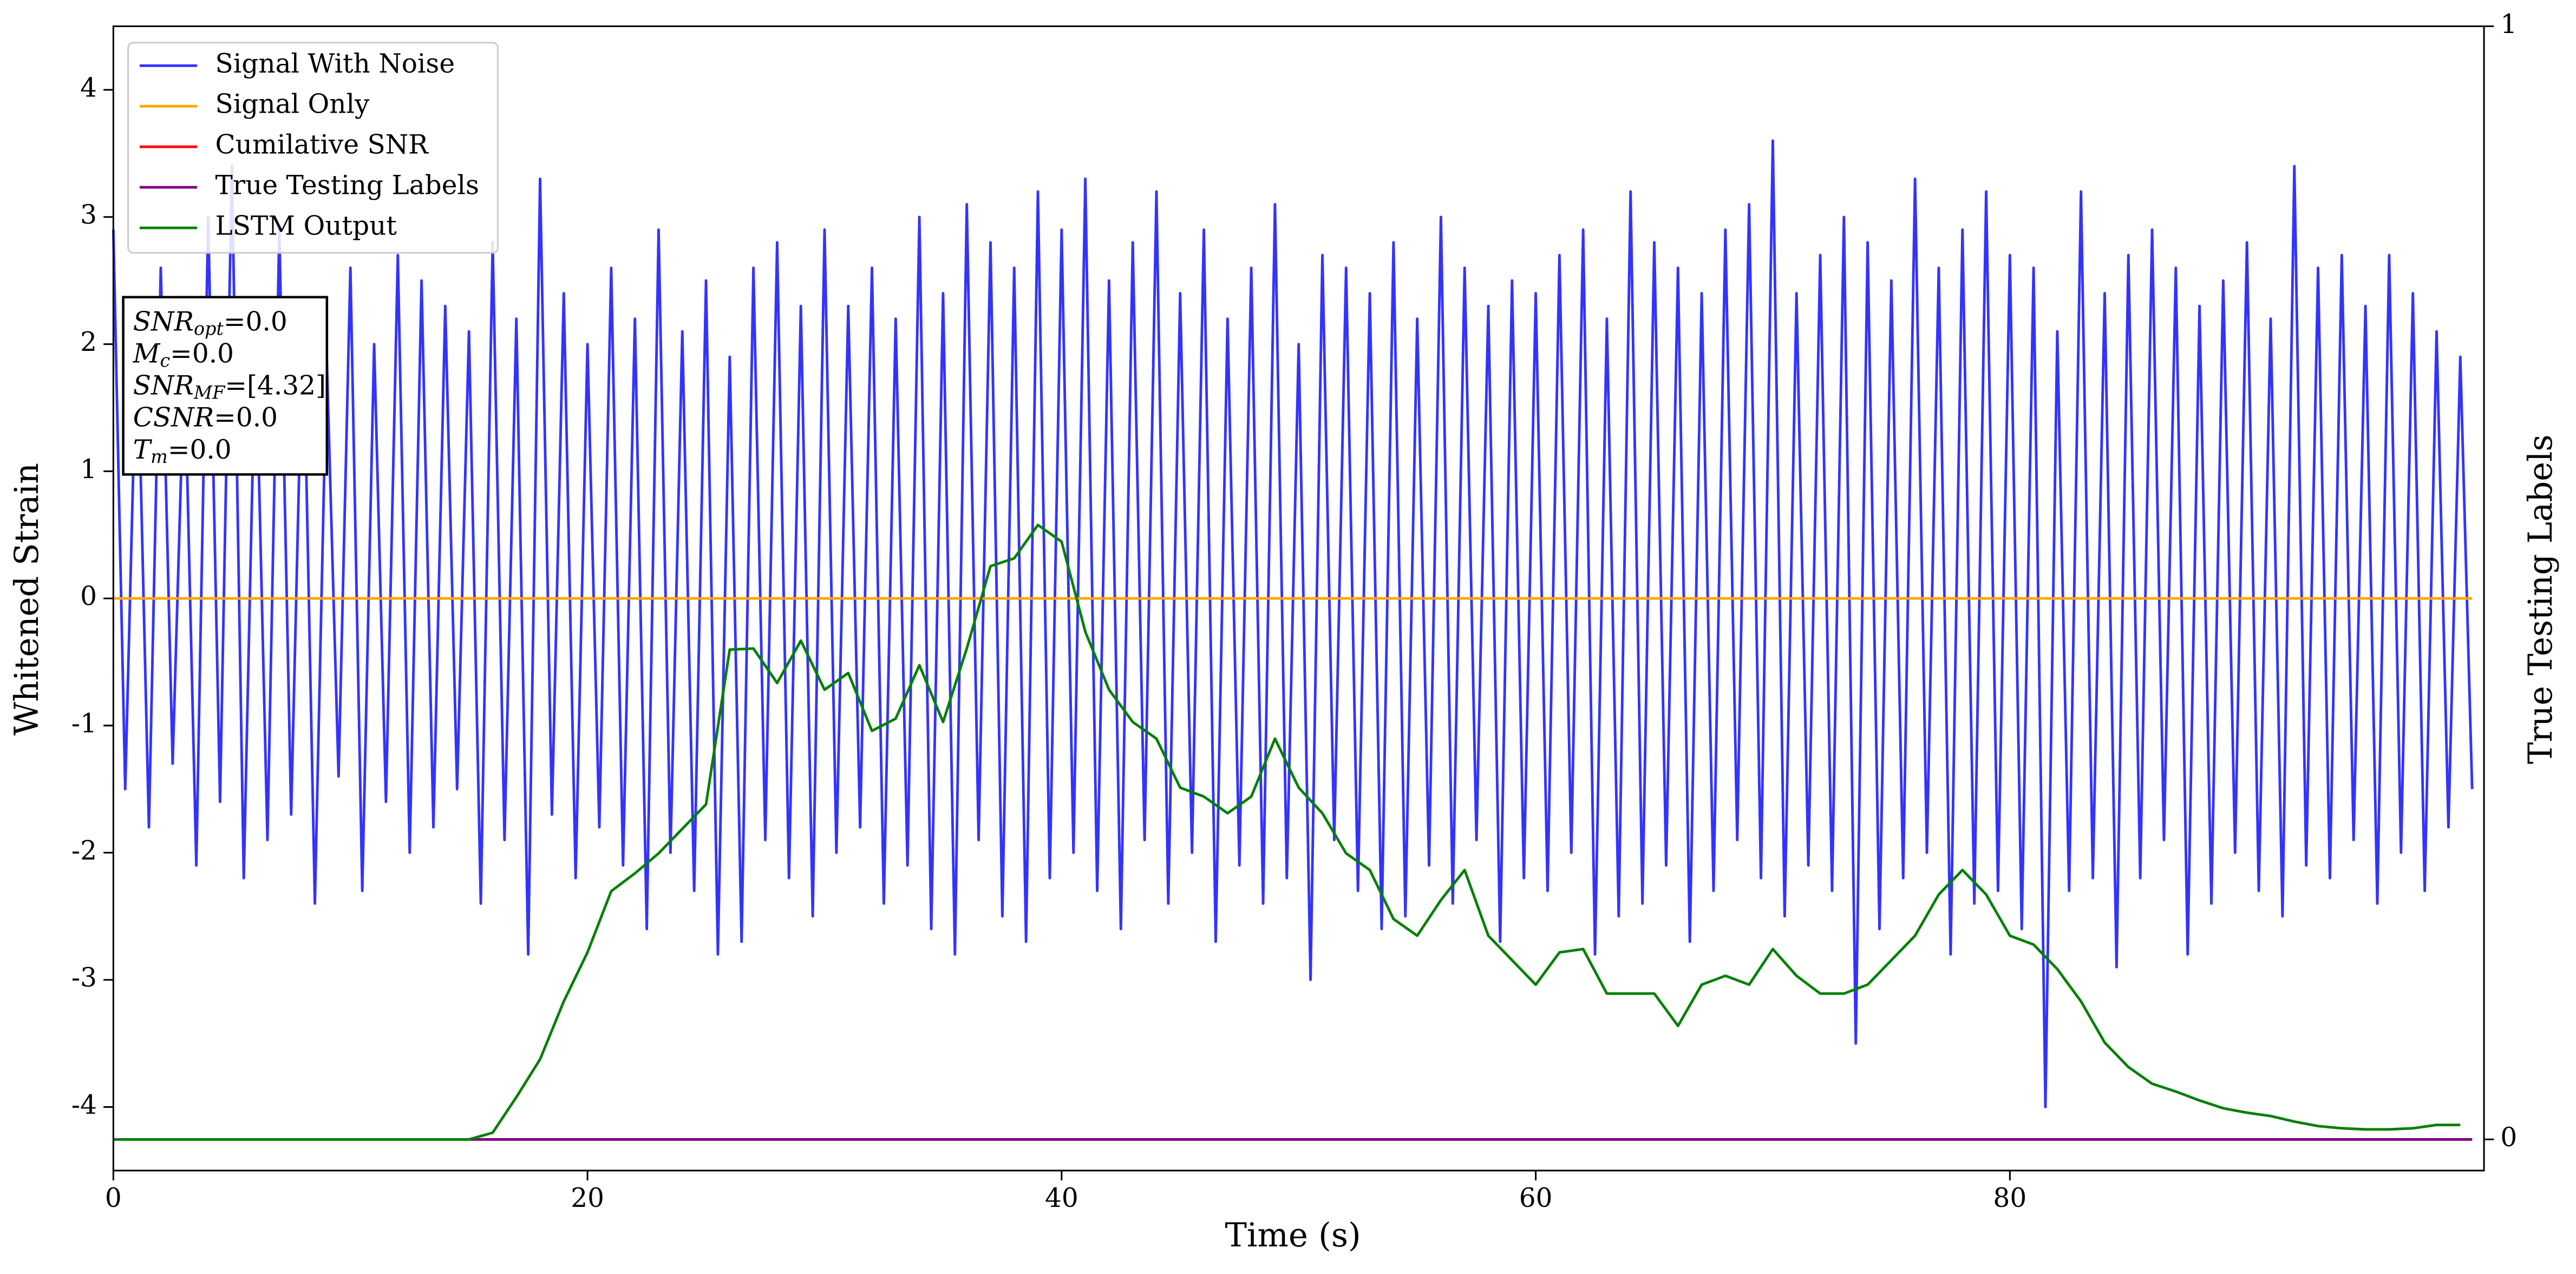  Describe the element at coordinates (165, 360) in the screenshot. I see `annotation-subscript: c` at that location.